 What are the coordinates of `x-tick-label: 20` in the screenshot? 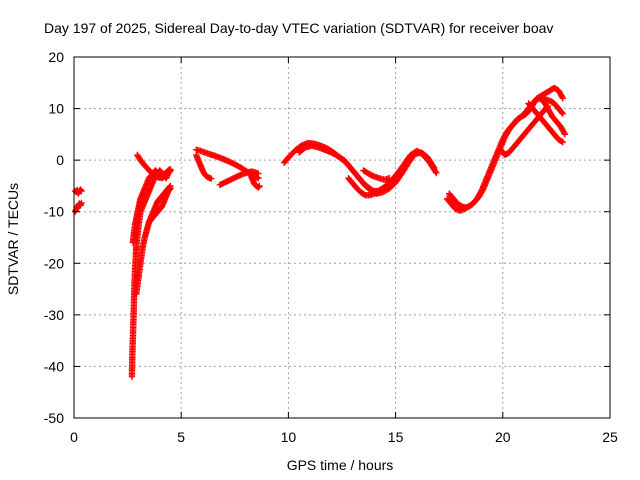 It's located at (503, 437).